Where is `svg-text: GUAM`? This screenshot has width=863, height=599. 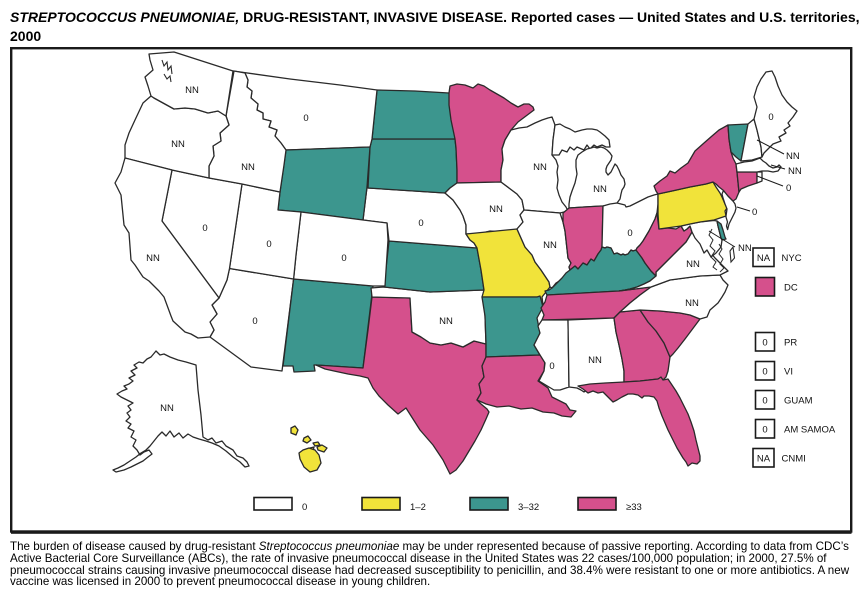
svg-text: GUAM is located at coordinates (798, 401).